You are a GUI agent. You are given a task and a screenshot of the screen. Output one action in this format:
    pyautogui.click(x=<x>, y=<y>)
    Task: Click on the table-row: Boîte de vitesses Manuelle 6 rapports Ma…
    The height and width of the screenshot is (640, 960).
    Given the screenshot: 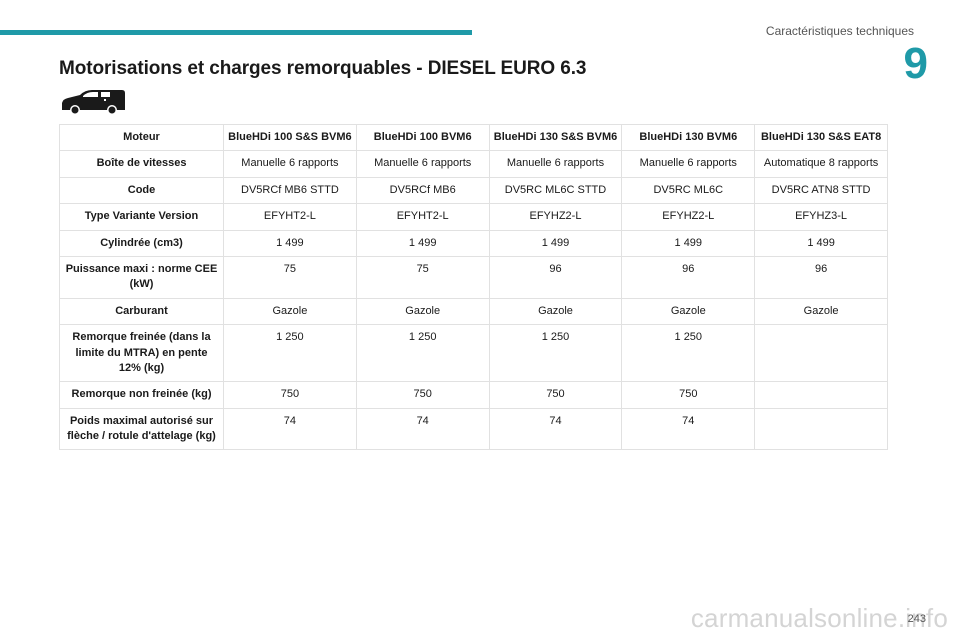 What is the action you would take?
    pyautogui.click(x=473, y=164)
    